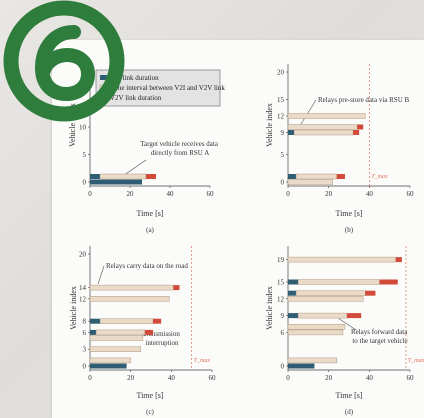 This screenshot has width=424, height=418. What do you see at coordinates (90, 378) in the screenshot?
I see `panel-c-x-tick-label: 0` at bounding box center [90, 378].